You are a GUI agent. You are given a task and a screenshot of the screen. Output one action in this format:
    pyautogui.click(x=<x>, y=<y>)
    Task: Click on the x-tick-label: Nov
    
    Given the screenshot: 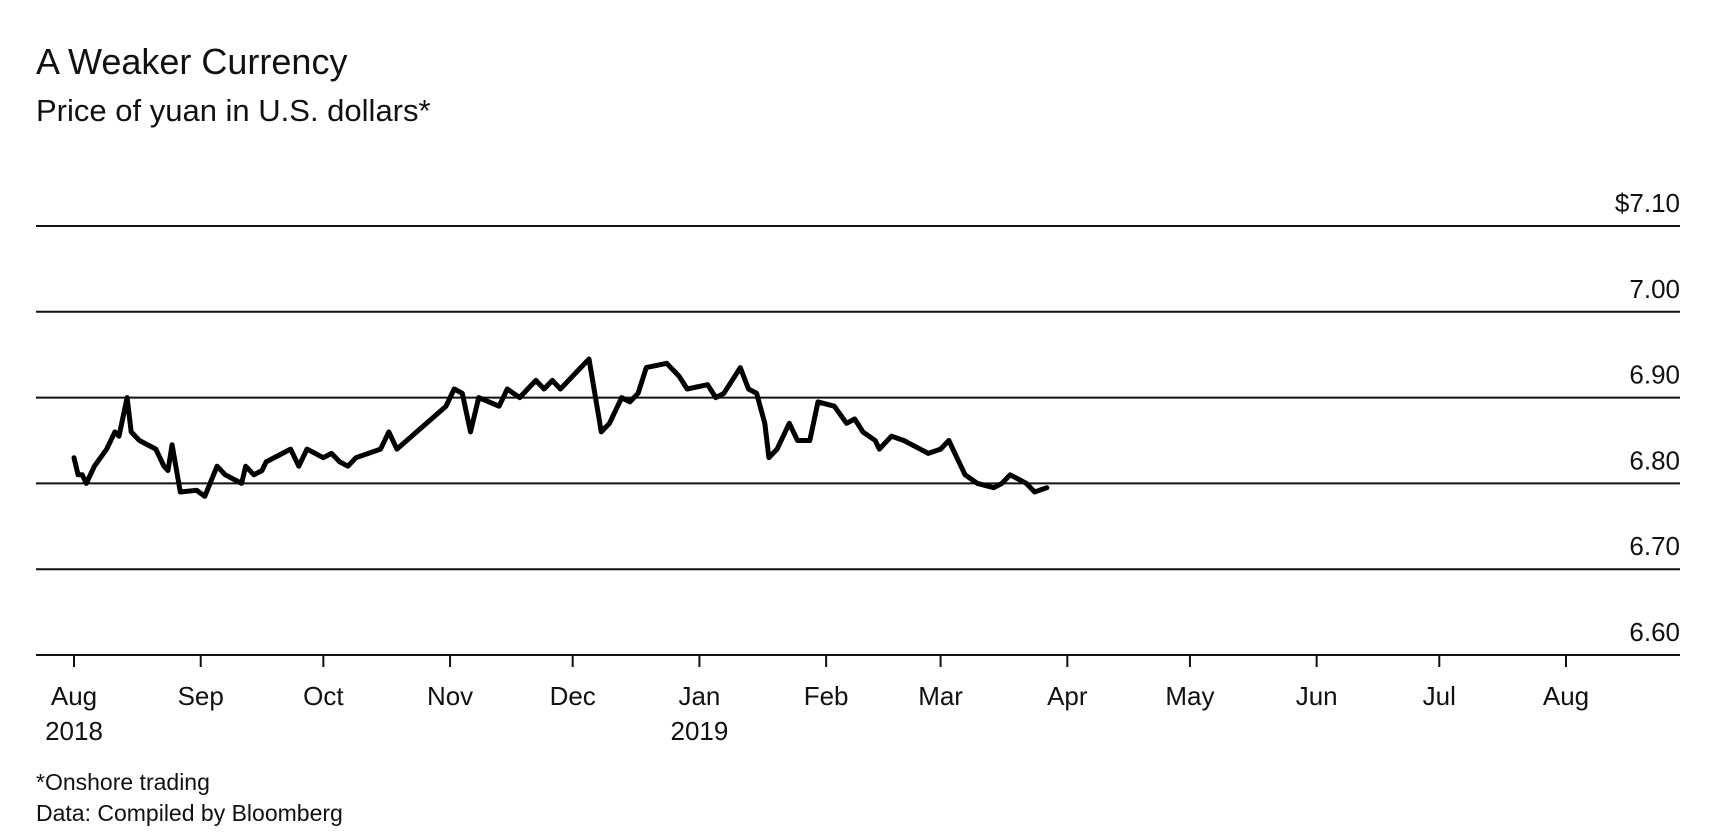 What is the action you would take?
    pyautogui.click(x=450, y=696)
    